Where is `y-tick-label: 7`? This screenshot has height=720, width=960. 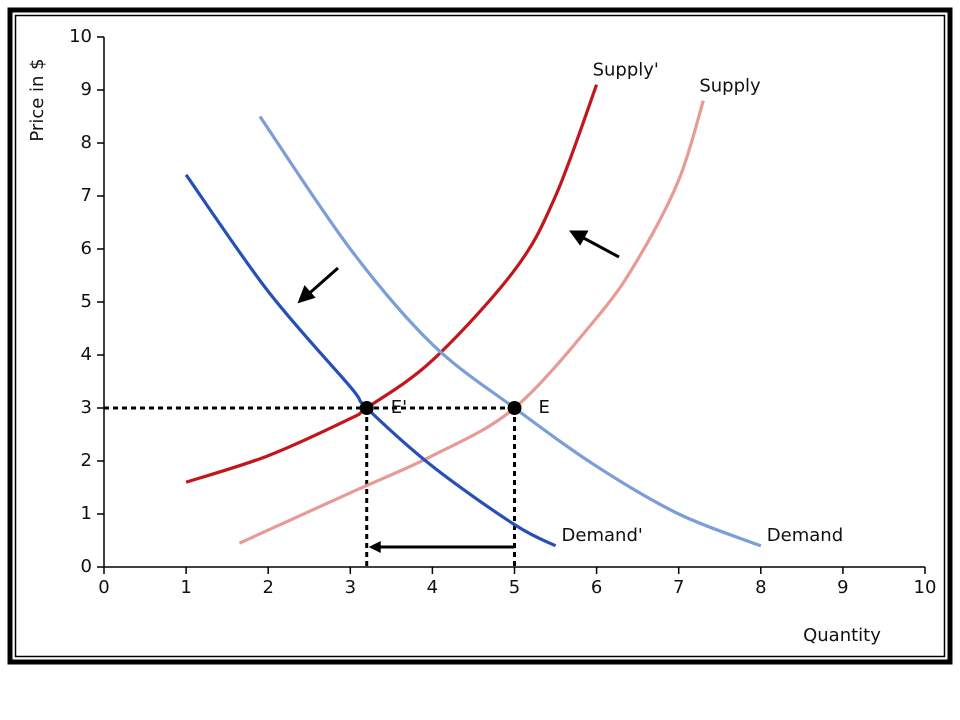 y-tick-label: 7 is located at coordinates (86, 195).